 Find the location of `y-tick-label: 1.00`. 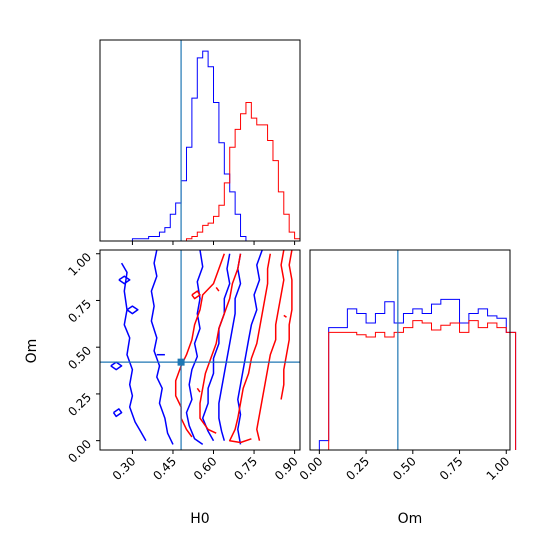

y-tick-label: 1.00 is located at coordinates (79, 264).